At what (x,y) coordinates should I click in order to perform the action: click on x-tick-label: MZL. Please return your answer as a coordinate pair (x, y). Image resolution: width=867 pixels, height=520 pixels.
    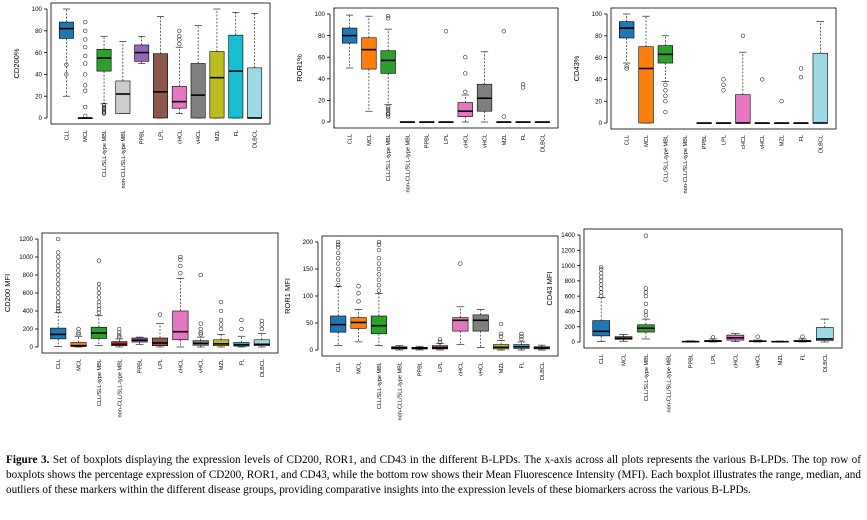
    Looking at the image, I should click on (783, 140).